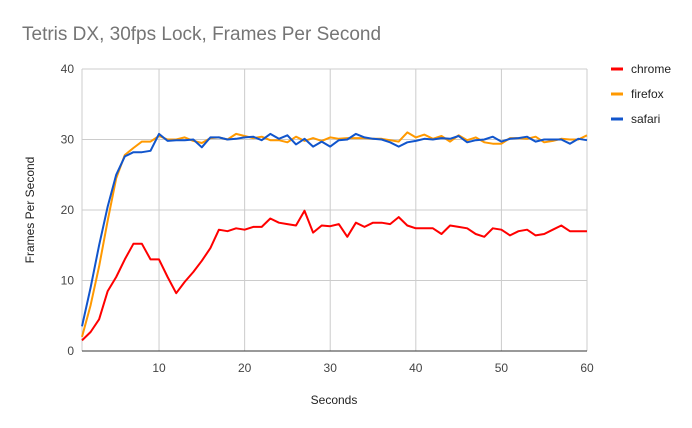 The width and height of the screenshot is (692, 428). Describe the element at coordinates (645, 119) in the screenshot. I see `legend-label-safari: safari` at that location.